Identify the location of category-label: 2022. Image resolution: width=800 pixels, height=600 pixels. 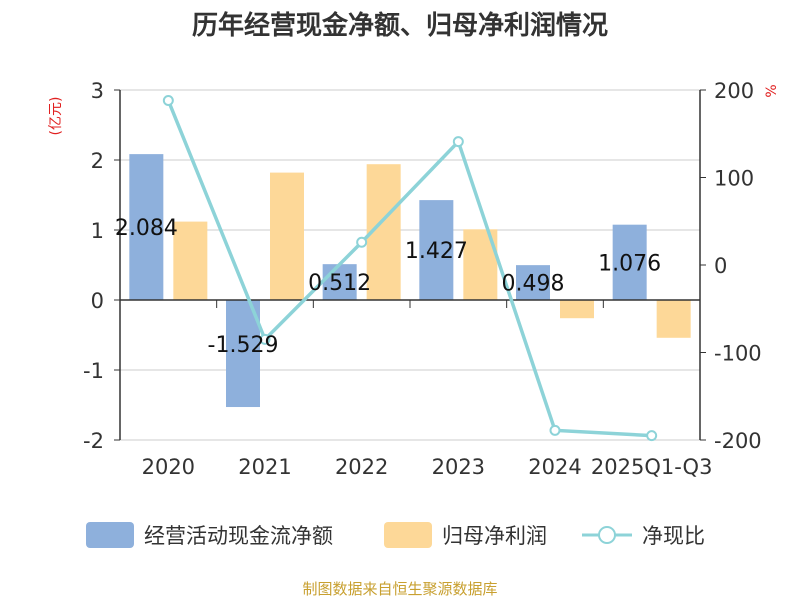
(361, 467).